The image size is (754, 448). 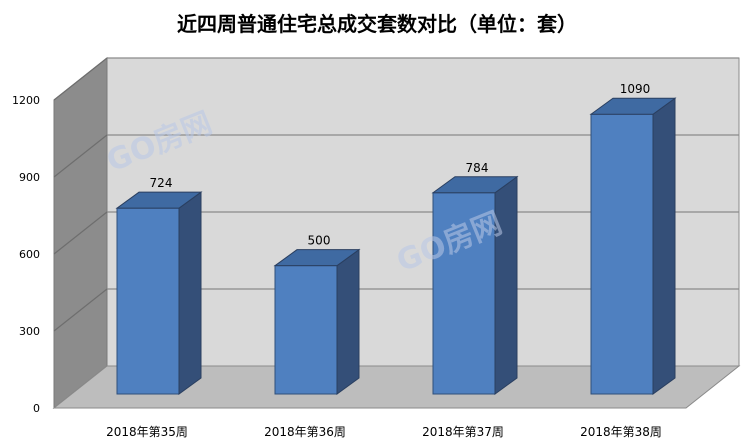 I want to click on y-tick-label: 1200, so click(x=26, y=100).